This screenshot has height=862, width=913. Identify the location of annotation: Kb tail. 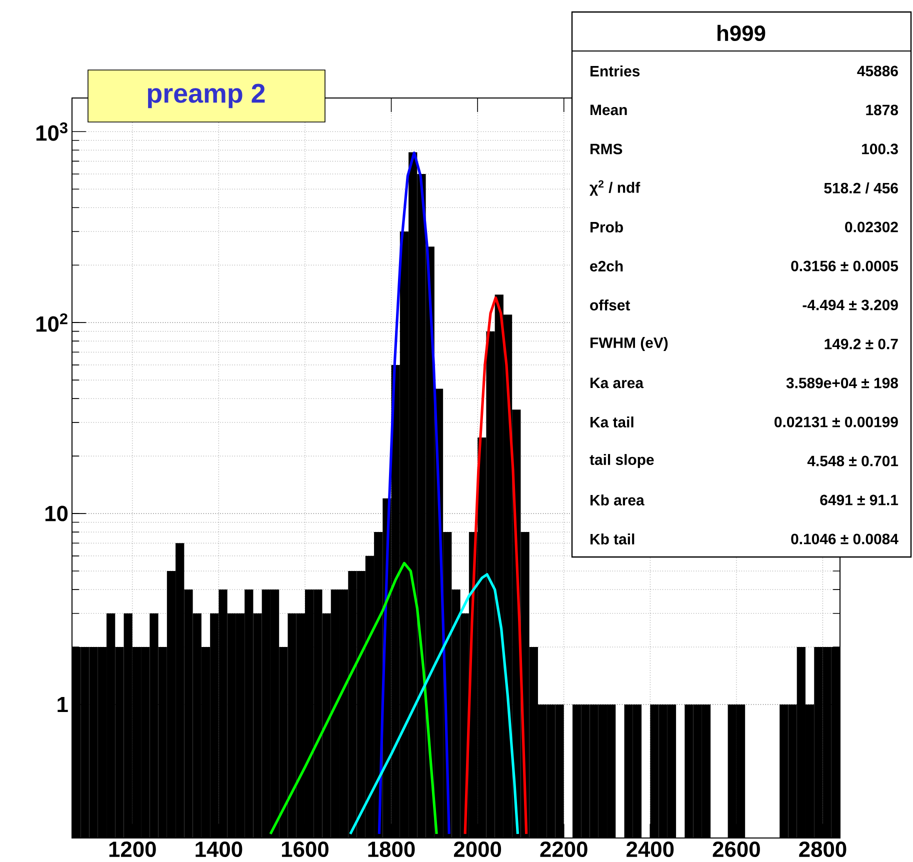
(612, 539).